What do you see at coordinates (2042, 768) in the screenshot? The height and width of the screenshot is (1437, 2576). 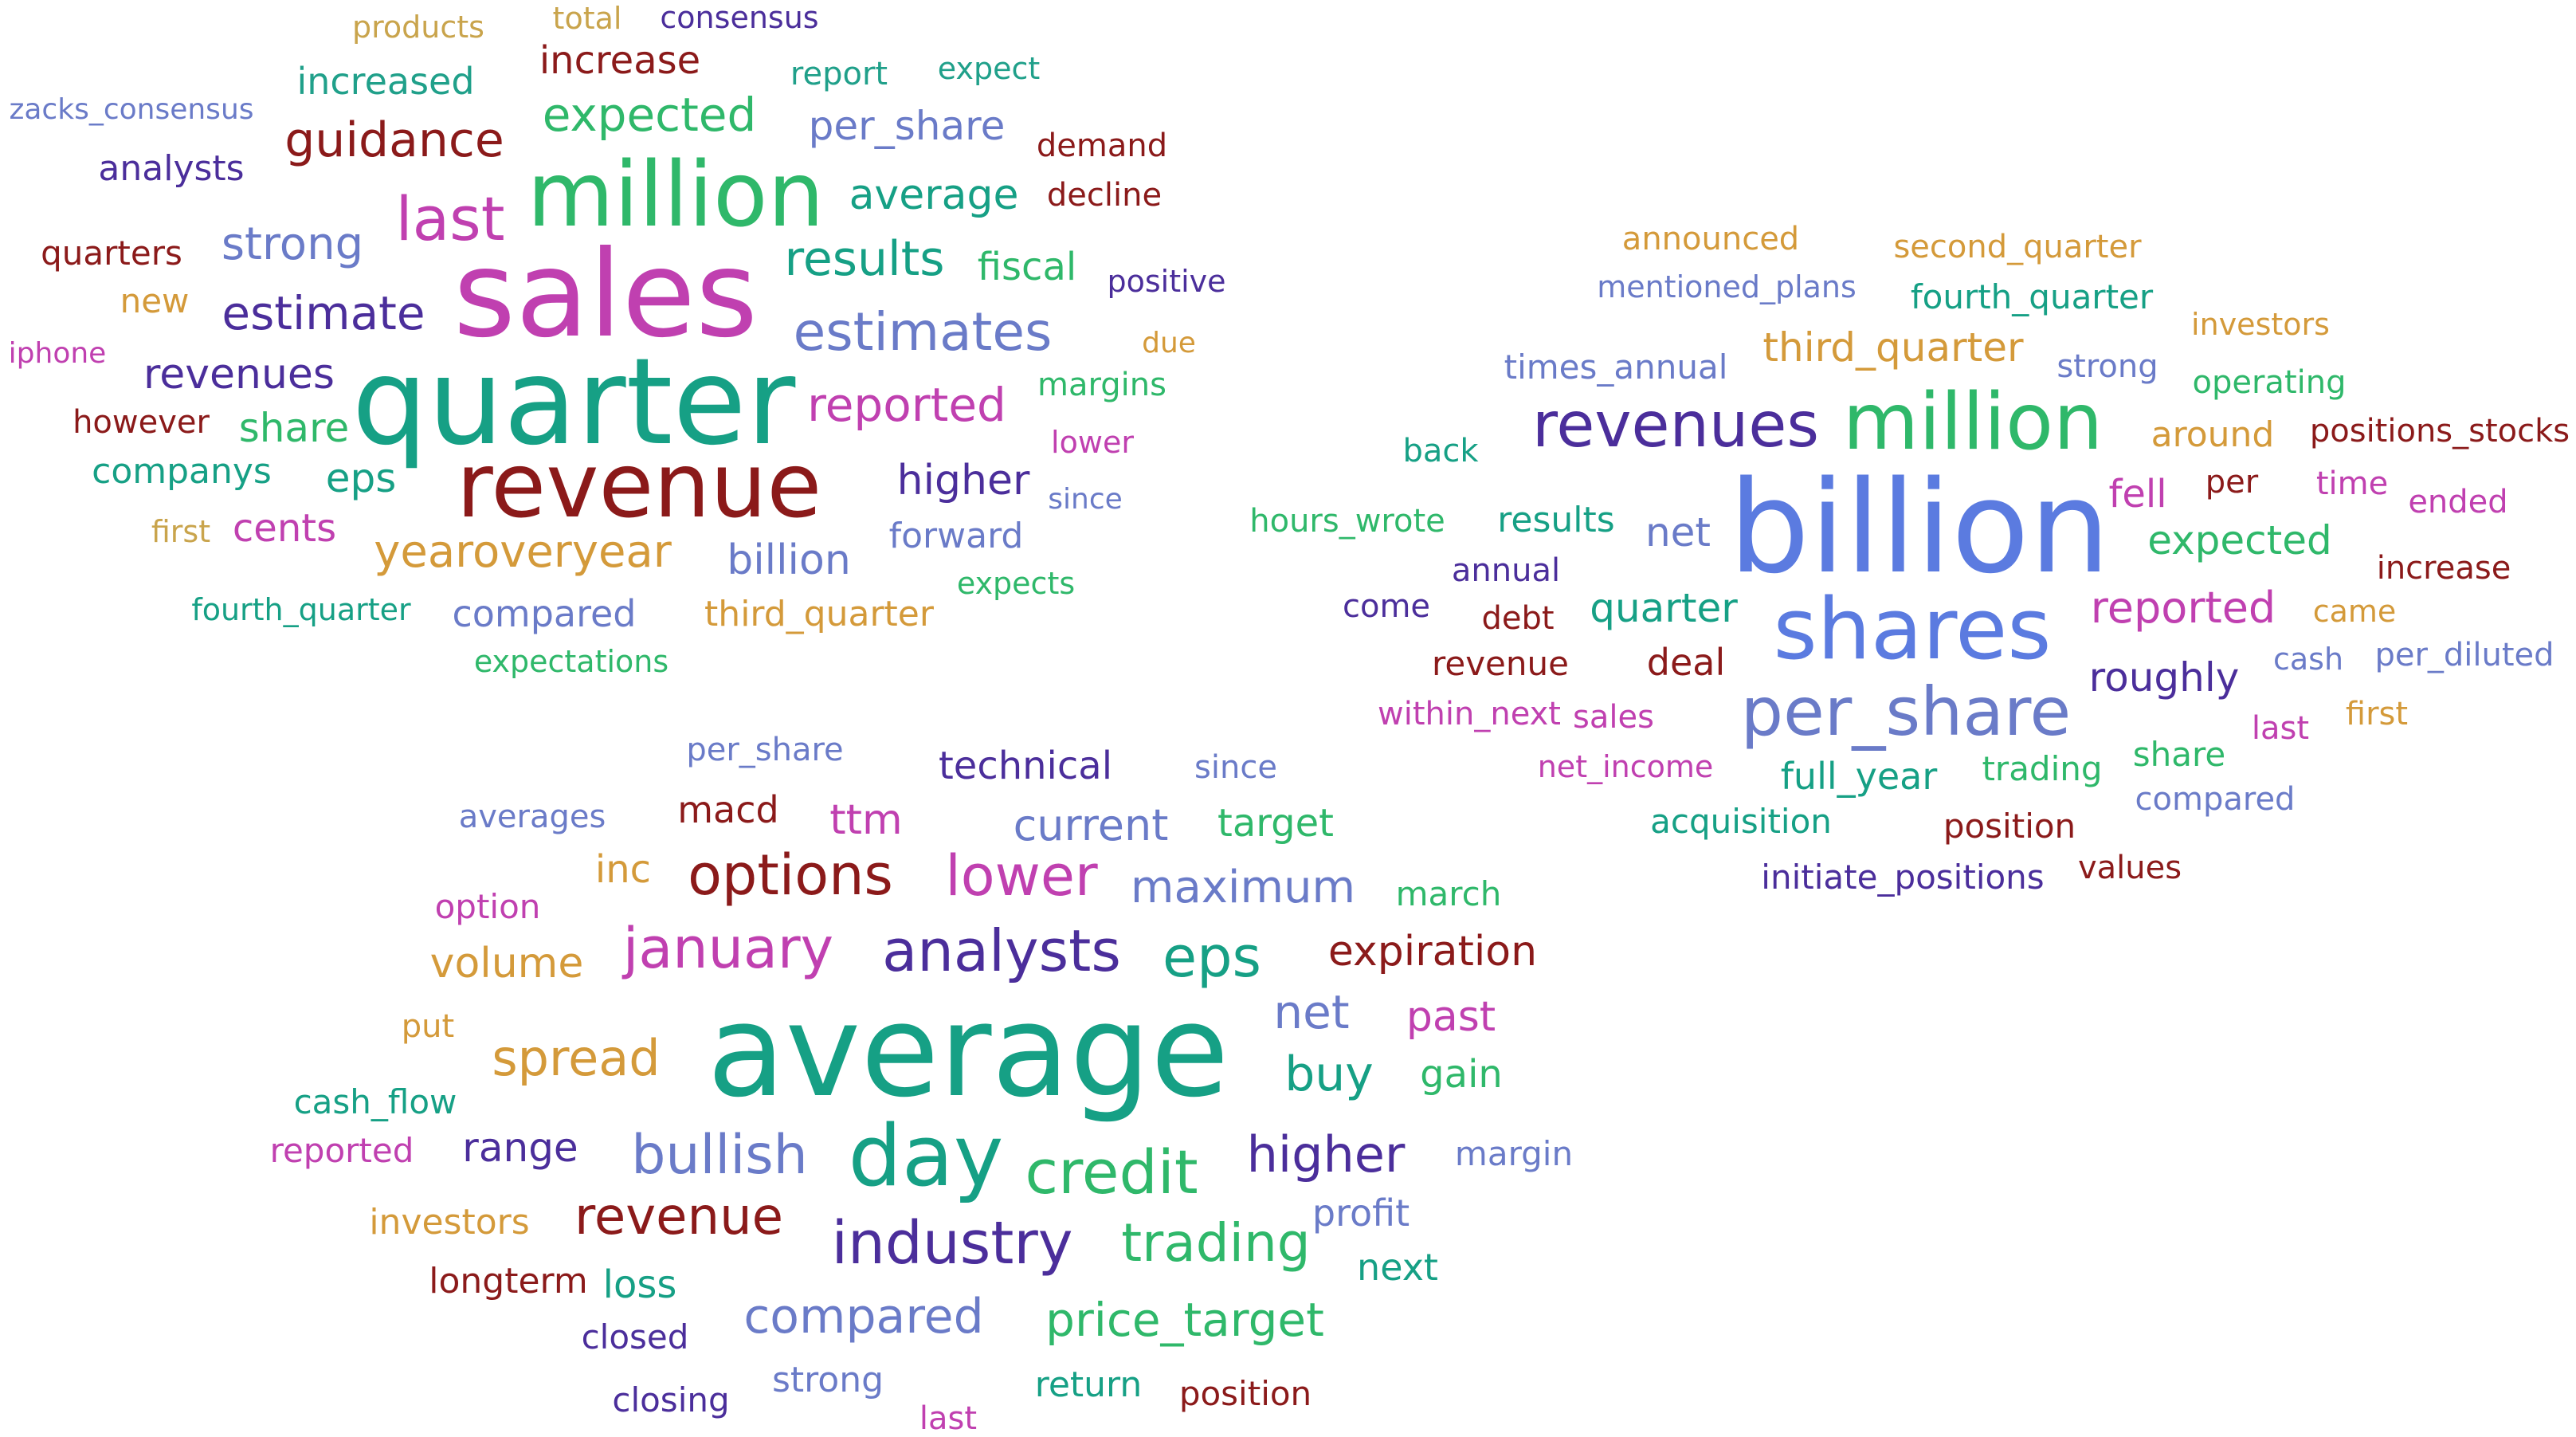 I see `word-trading: trading` at bounding box center [2042, 768].